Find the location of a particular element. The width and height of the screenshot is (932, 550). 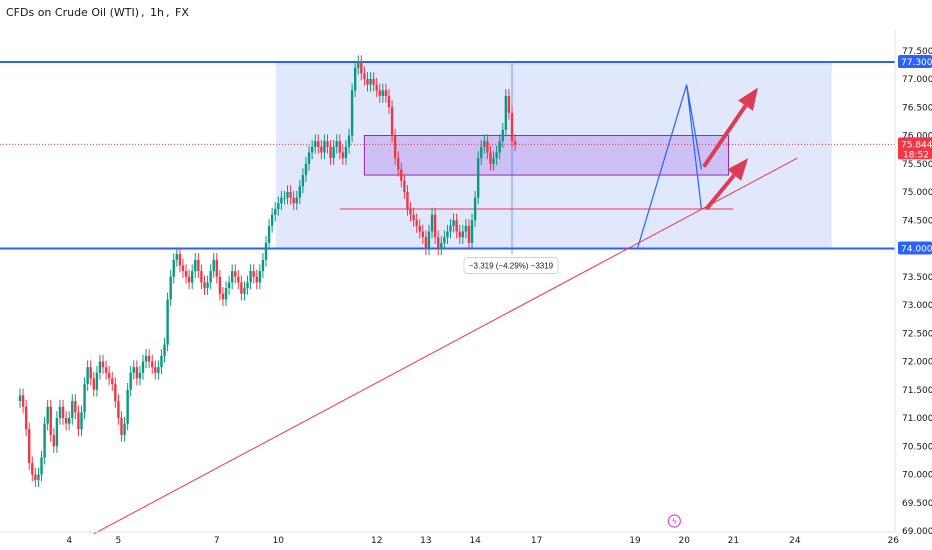

measure-label: −3.319 (−4.29%) −3319 is located at coordinates (511, 265).